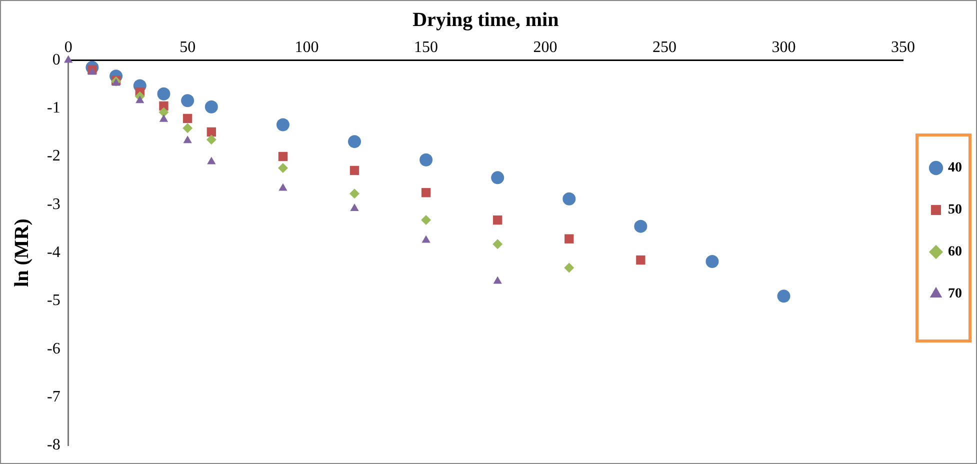 The width and height of the screenshot is (977, 464). What do you see at coordinates (53, 397) in the screenshot?
I see `y-tick-label: -7` at bounding box center [53, 397].